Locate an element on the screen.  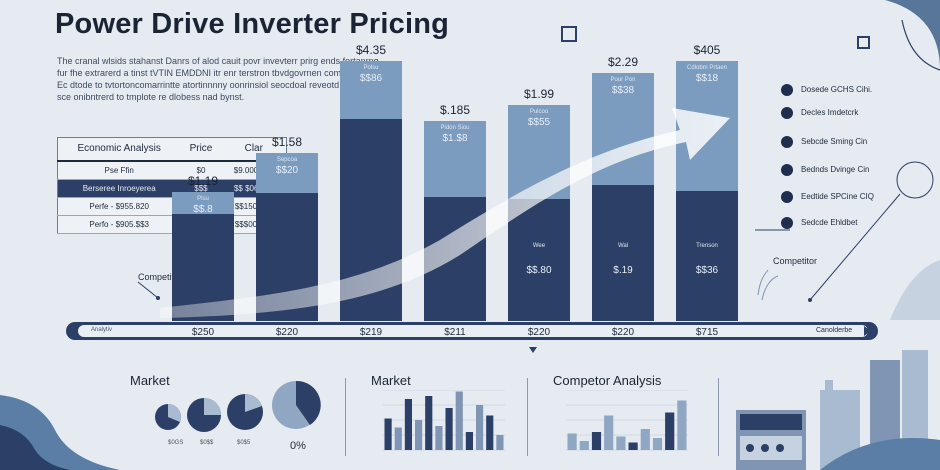
bar-lower-sublabel: Trenson is located at coordinates (707, 246).